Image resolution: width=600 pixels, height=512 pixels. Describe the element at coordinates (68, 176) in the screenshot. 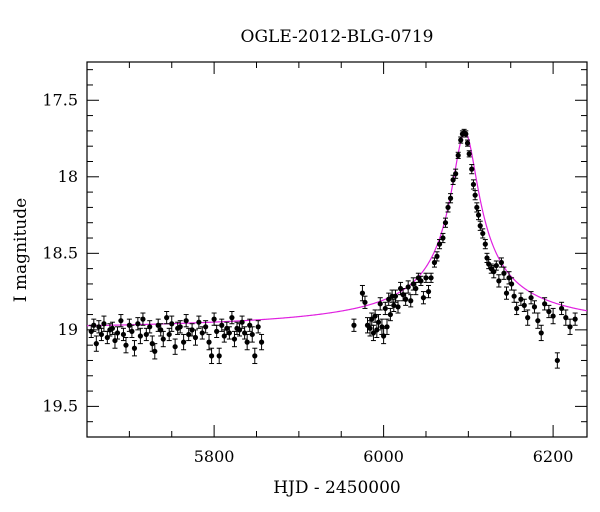

I see `y-tick-label: 18` at that location.